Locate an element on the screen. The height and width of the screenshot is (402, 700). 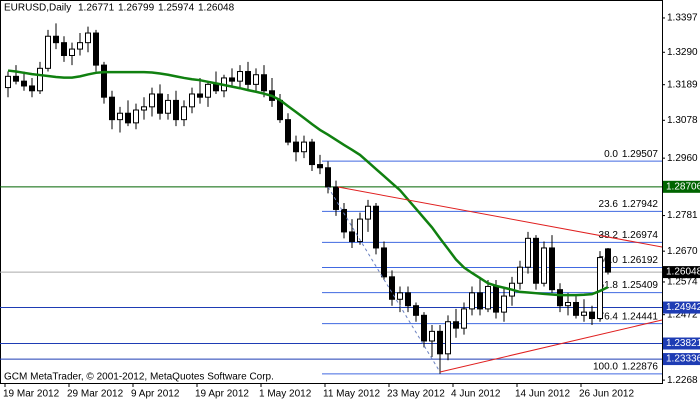
fib-price: 1.24441 is located at coordinates (640, 316).